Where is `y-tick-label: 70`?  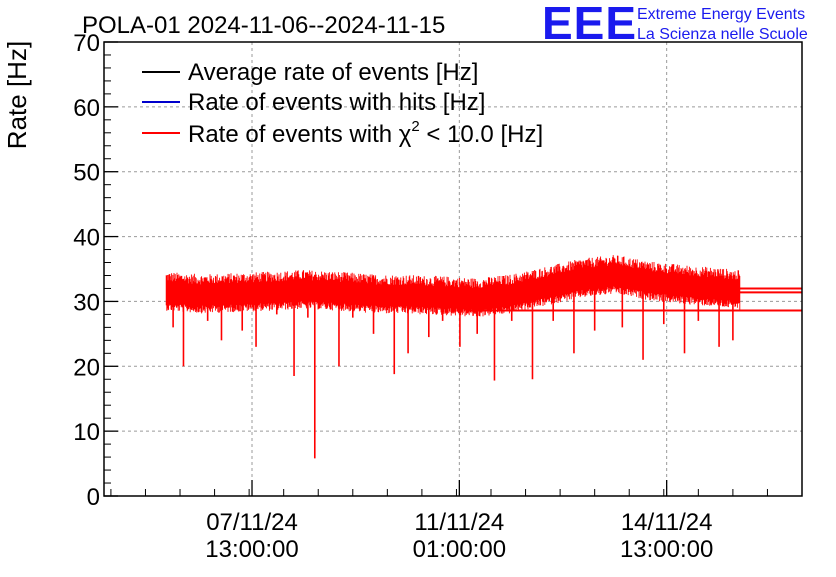
y-tick-label: 70 is located at coordinates (86, 43).